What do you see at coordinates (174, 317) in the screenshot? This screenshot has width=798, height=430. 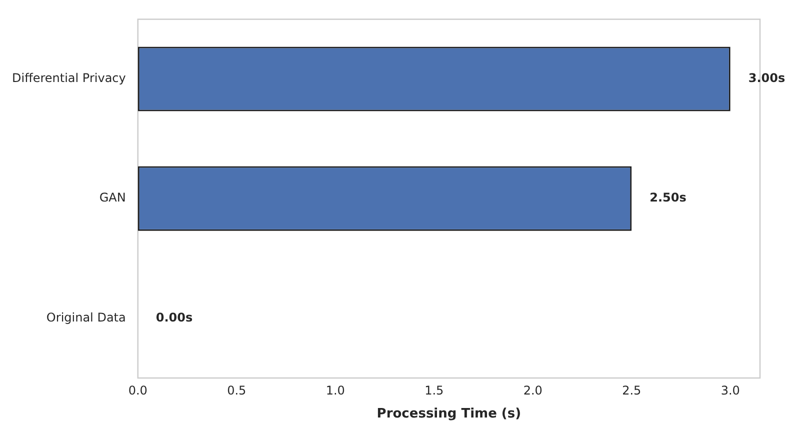 I see `data-label: 0.00s` at bounding box center [174, 317].